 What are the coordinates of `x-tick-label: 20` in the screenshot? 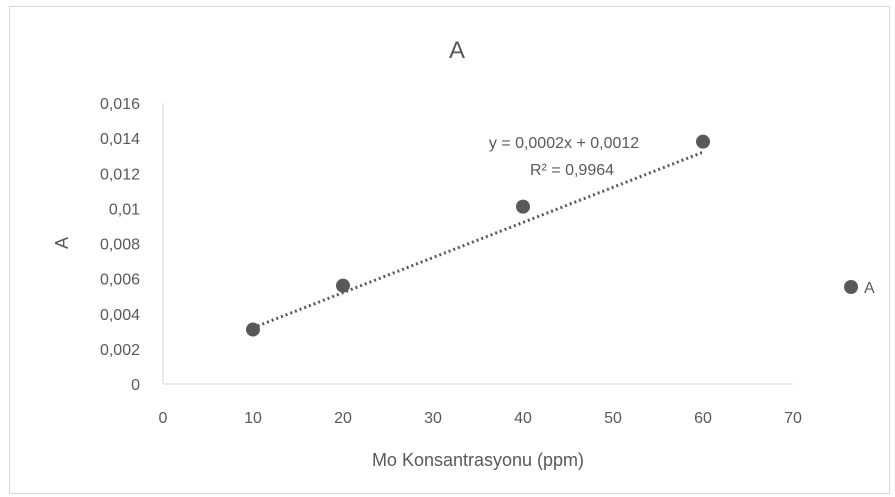 It's located at (343, 418).